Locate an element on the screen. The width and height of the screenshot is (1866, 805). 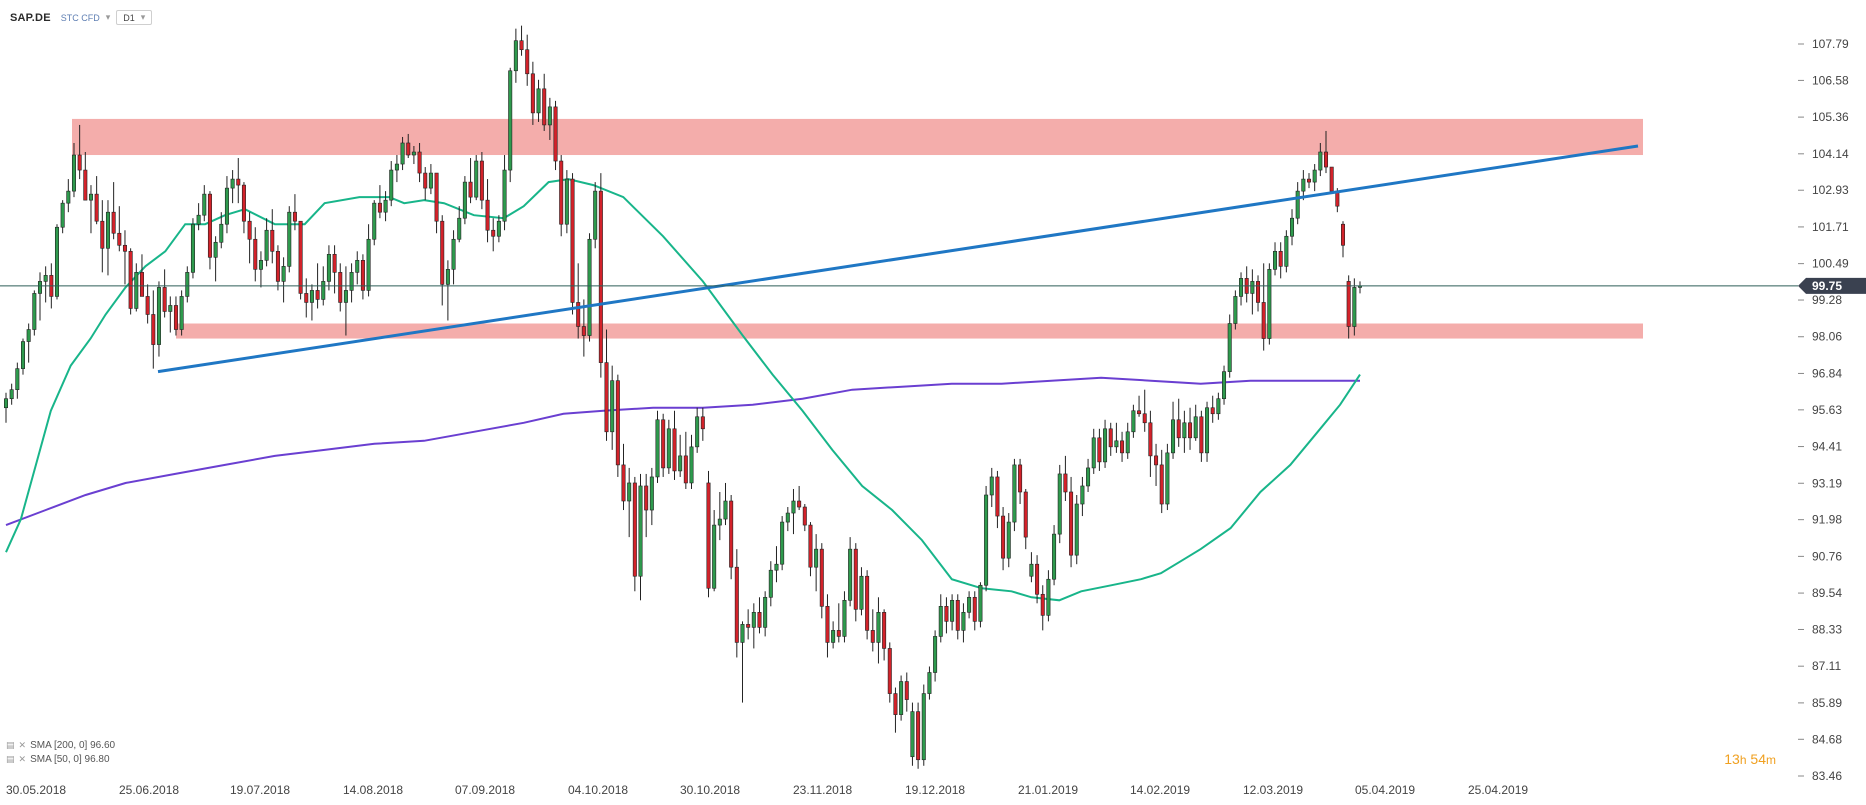
x-tick-label: 19.12.2018 is located at coordinates (935, 790).